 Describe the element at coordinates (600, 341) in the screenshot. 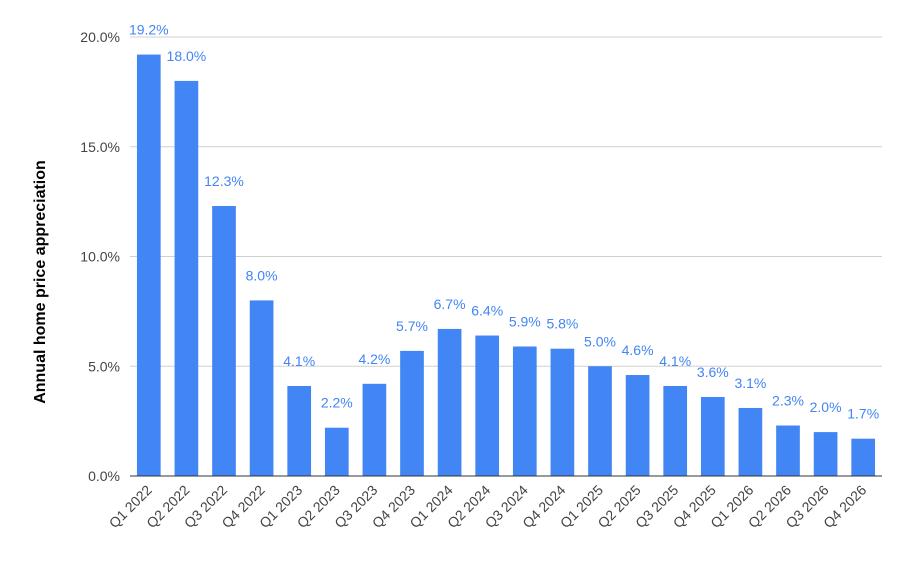

I see `data-label: 5.0%` at that location.